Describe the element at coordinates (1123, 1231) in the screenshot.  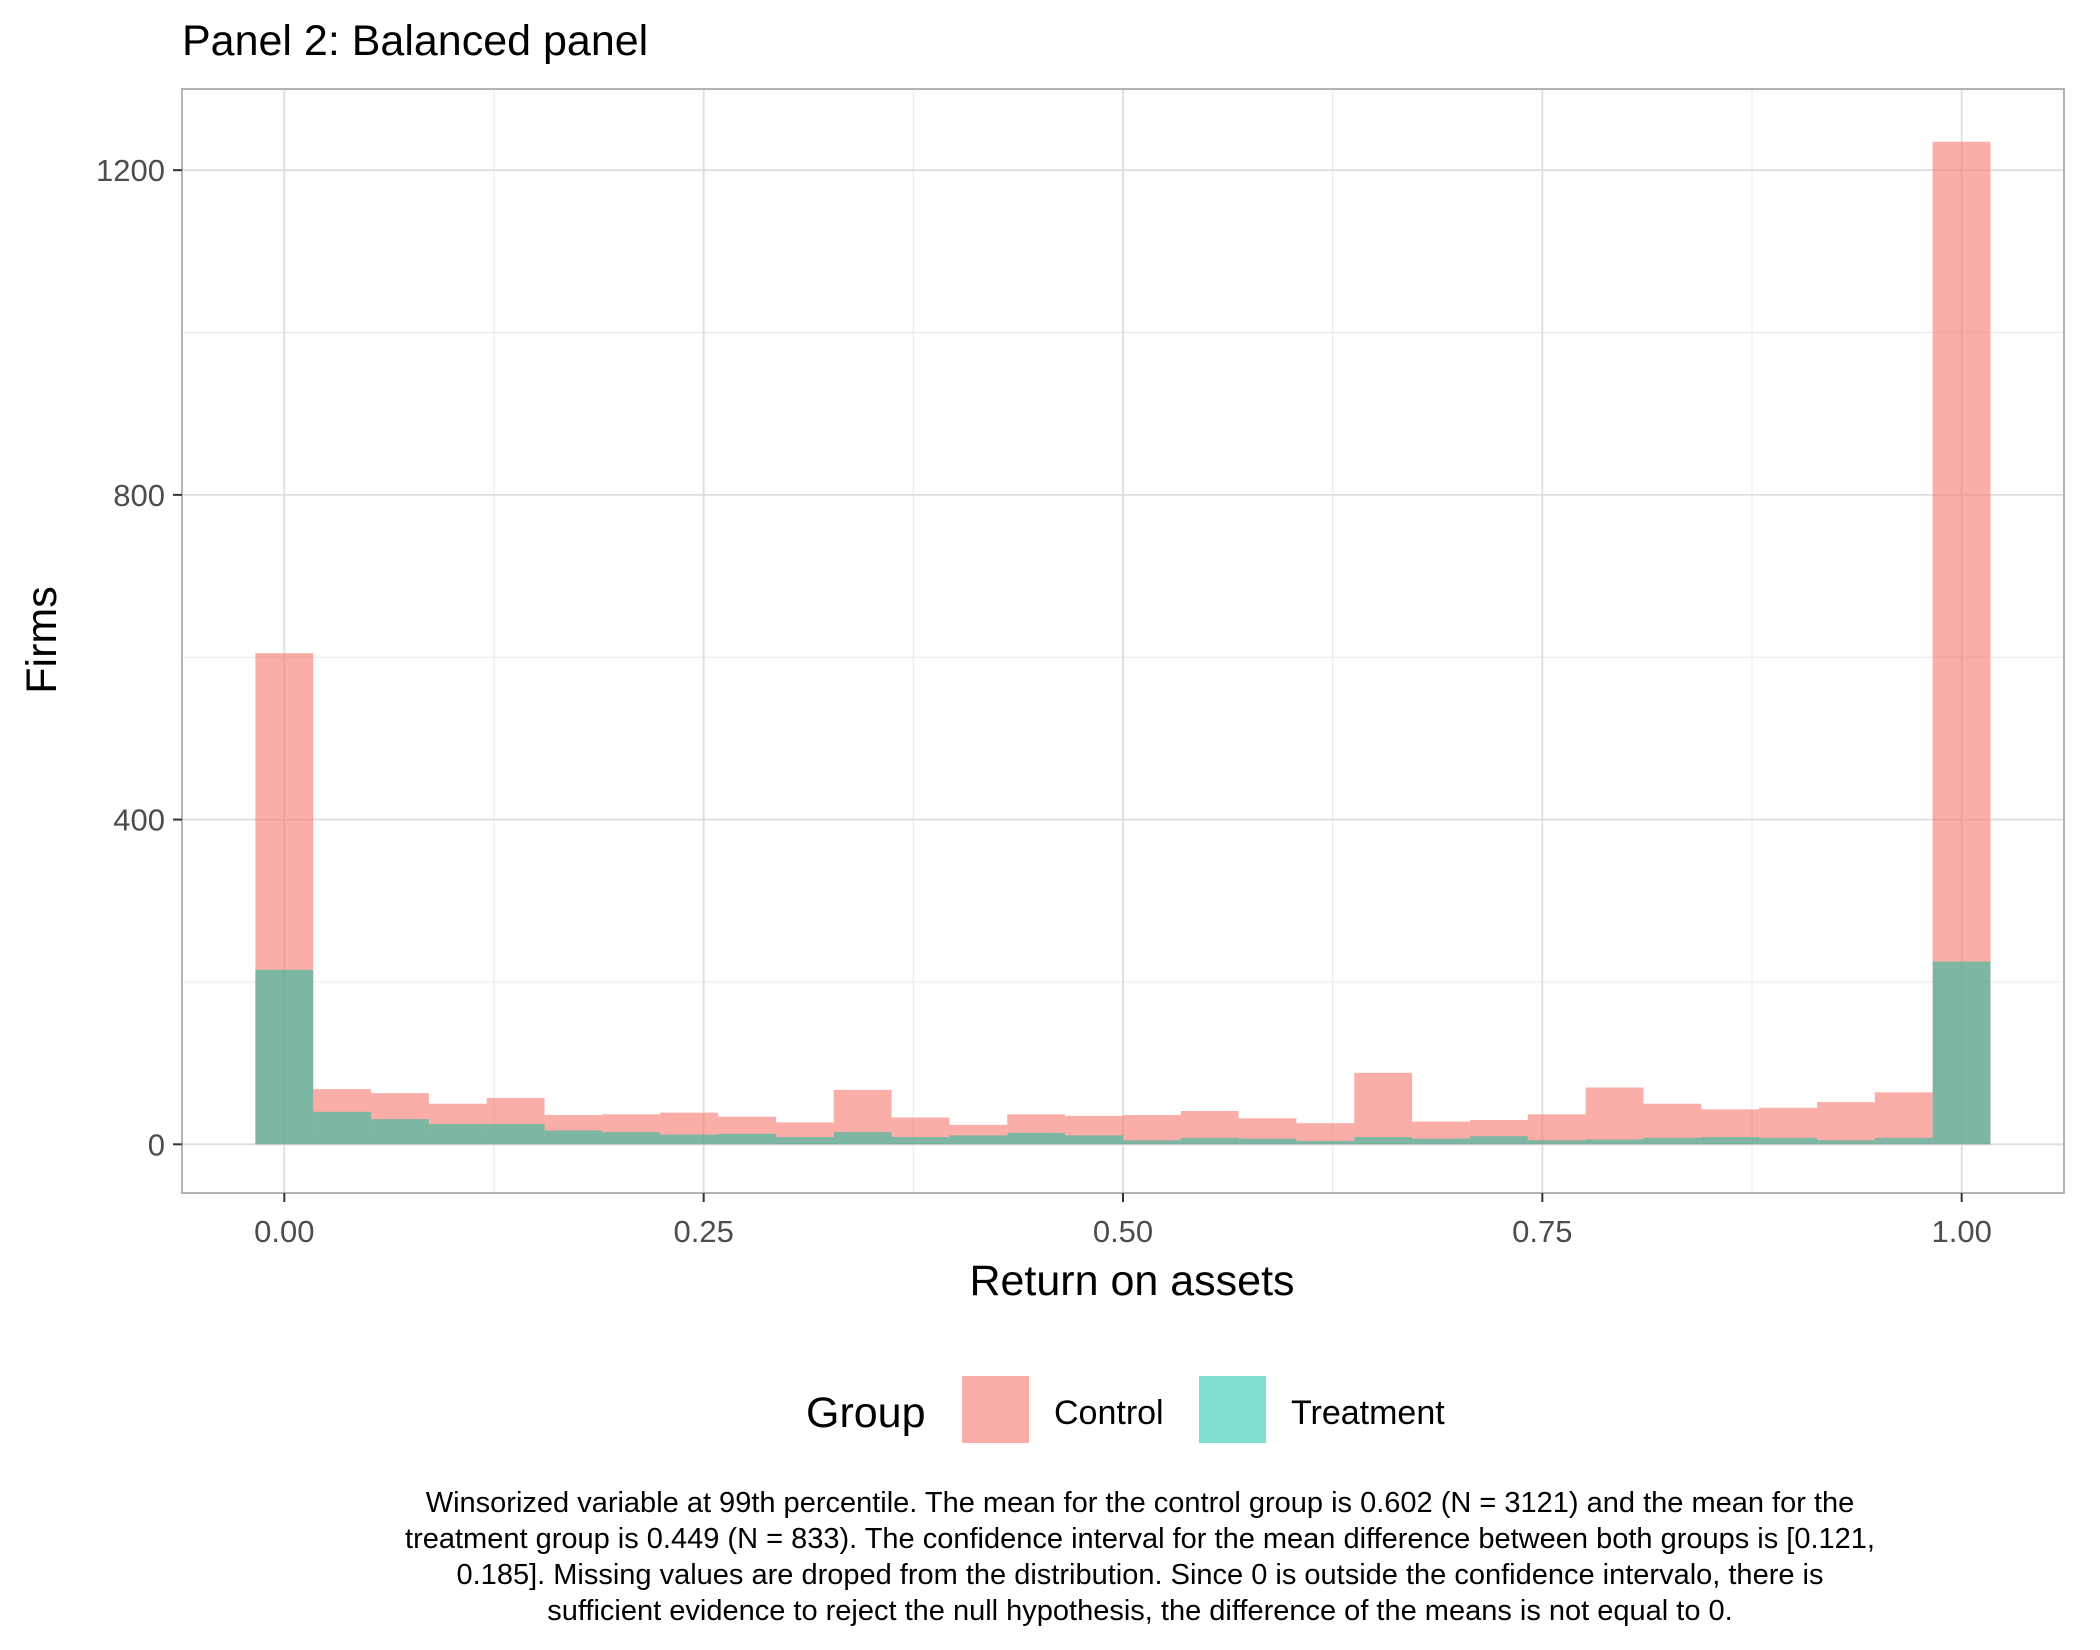
I see `x-tick-label: 0.50` at that location.